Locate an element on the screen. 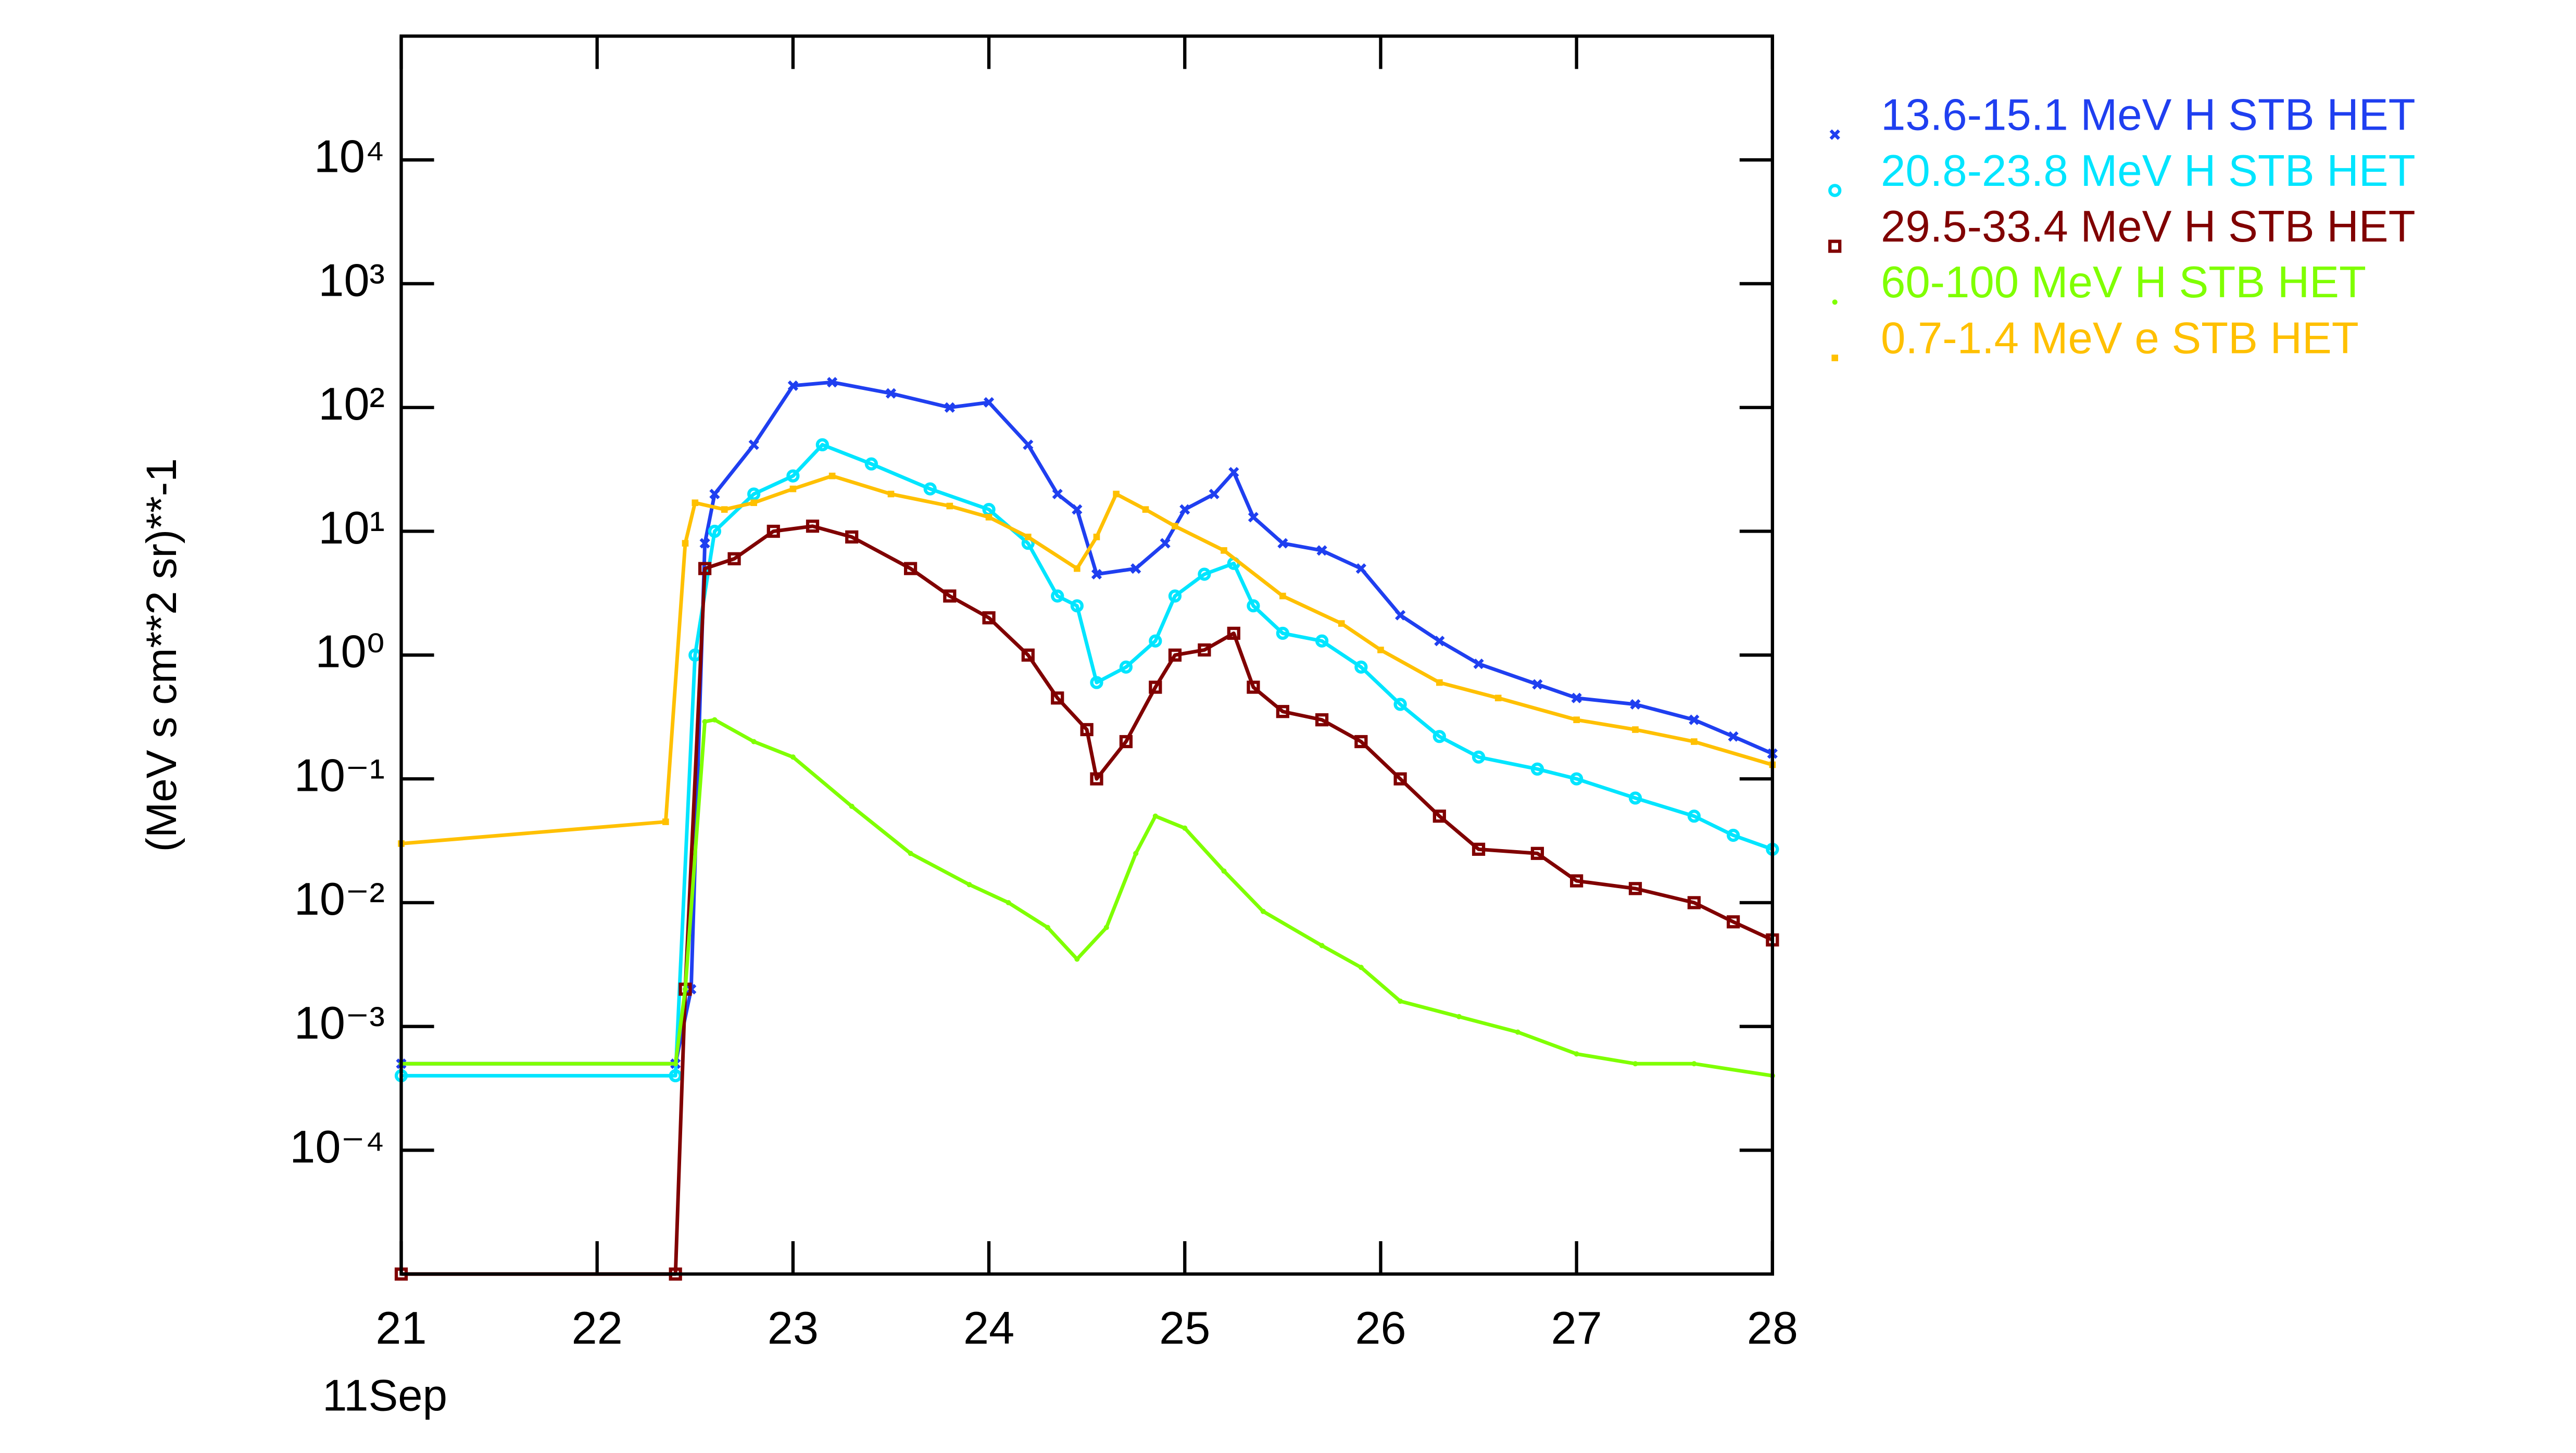 The width and height of the screenshot is (2576, 1453). series-line is located at coordinates (1087, 898).